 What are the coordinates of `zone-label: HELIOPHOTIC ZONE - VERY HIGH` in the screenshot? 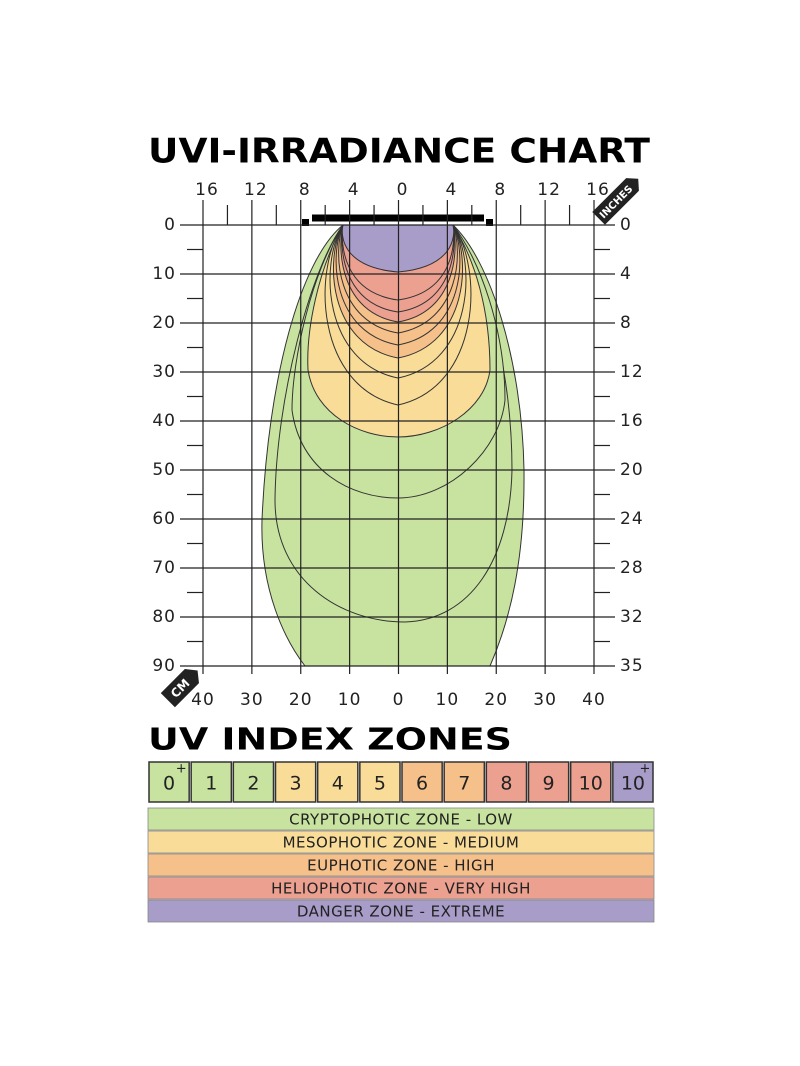 It's located at (401, 889).